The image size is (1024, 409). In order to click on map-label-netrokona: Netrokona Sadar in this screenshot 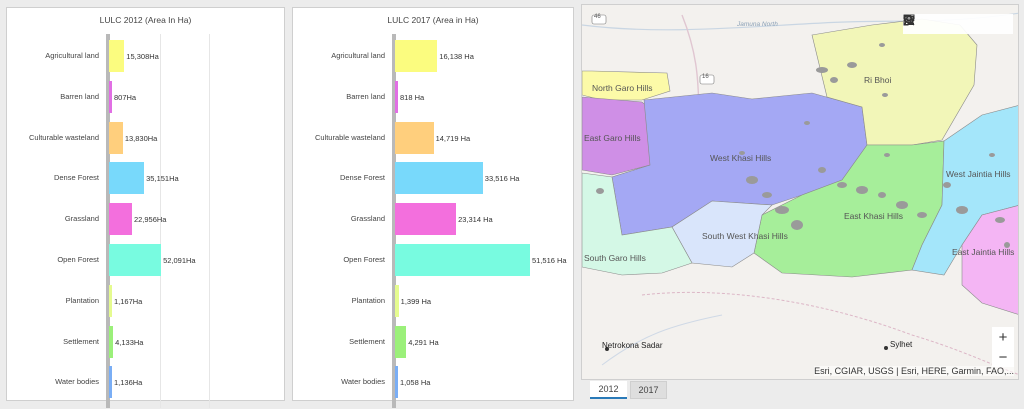, I will do `click(632, 345)`.